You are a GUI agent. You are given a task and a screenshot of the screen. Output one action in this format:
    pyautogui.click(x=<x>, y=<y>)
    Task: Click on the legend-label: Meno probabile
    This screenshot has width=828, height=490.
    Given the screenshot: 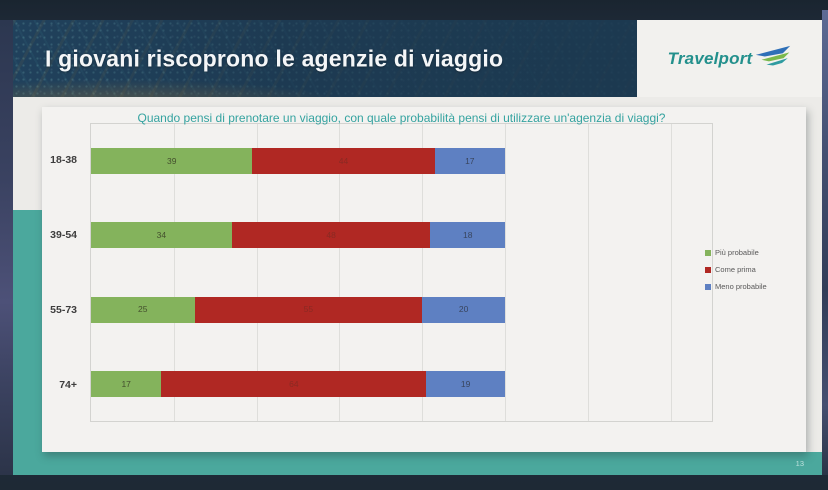 What is the action you would take?
    pyautogui.click(x=741, y=286)
    